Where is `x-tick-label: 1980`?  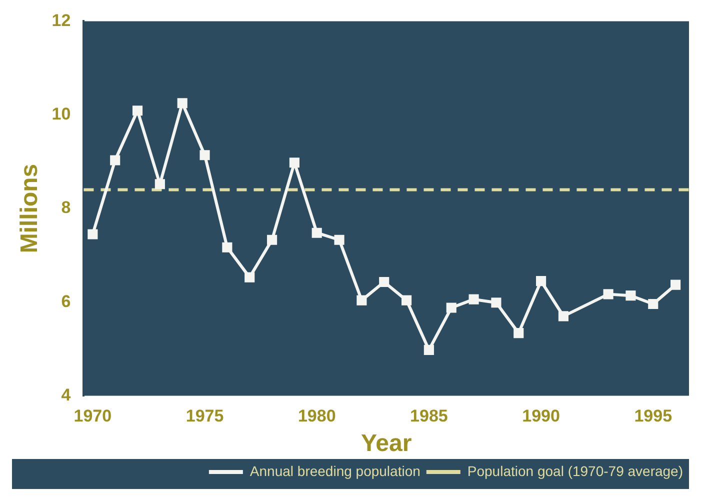 x-tick-label: 1980 is located at coordinates (317, 416).